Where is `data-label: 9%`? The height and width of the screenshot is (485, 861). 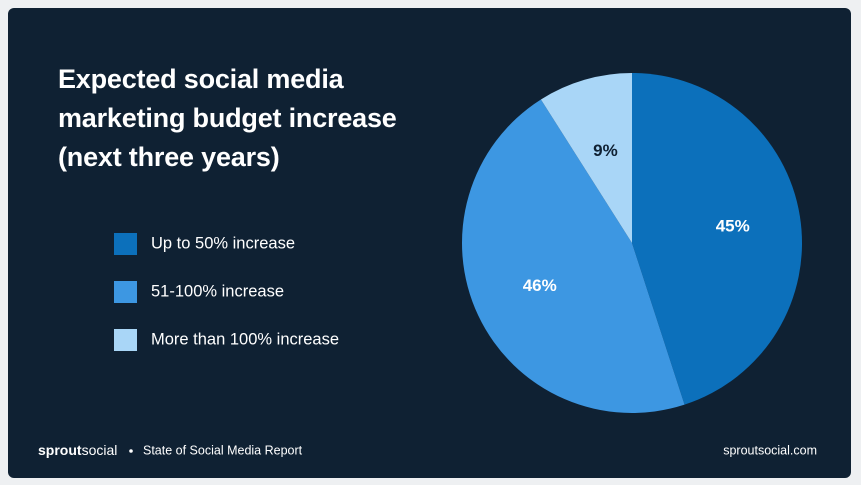 data-label: 9% is located at coordinates (605, 150).